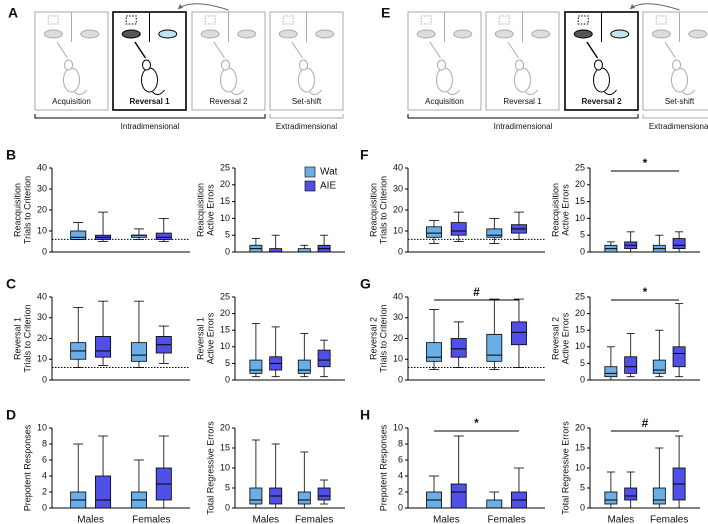 This screenshot has height=524, width=708. Describe the element at coordinates (44, 459) in the screenshot. I see `y-tick-label: 6` at that location.